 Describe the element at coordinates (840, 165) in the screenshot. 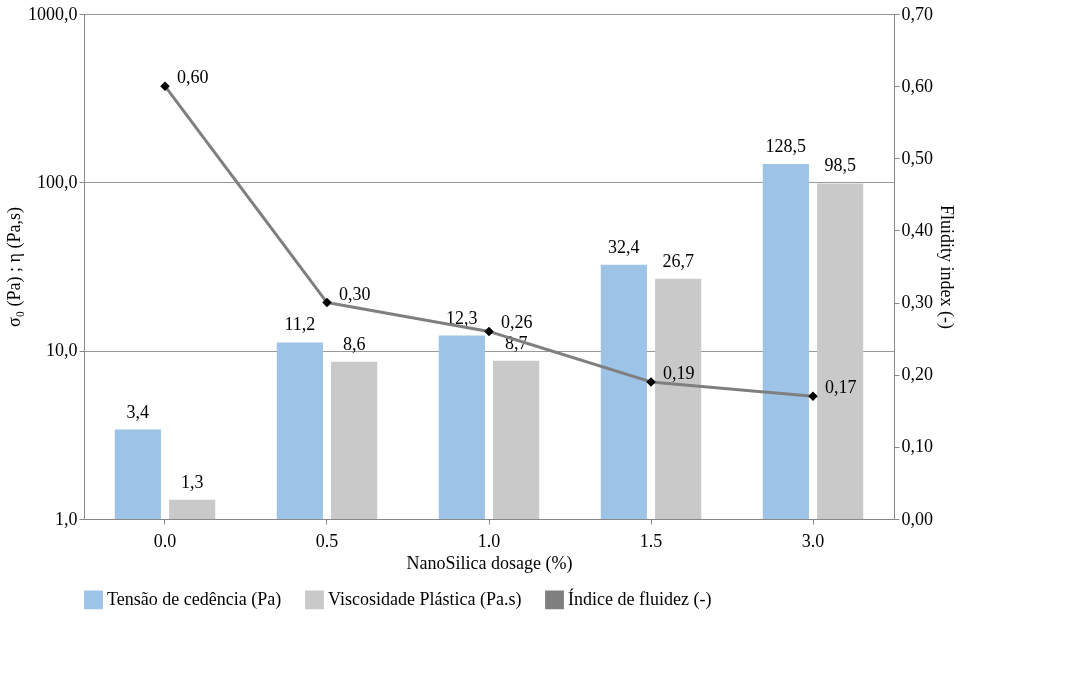

I see `data-label: 98,5` at that location.